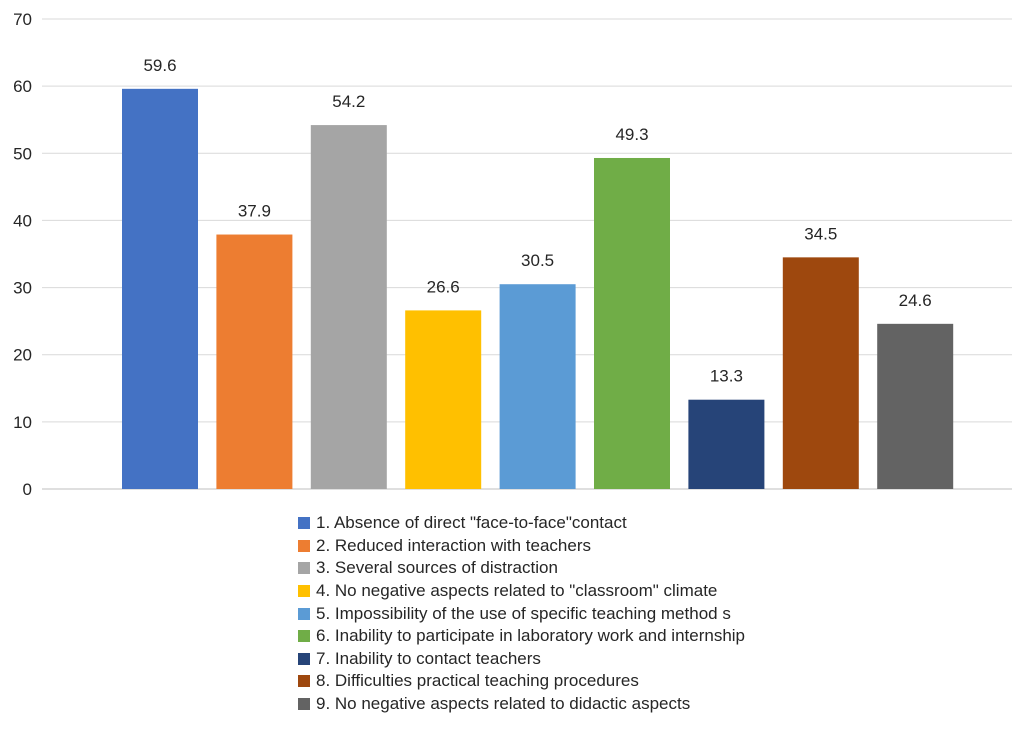 This screenshot has height=740, width=1022. I want to click on data-label: 13.3, so click(726, 376).